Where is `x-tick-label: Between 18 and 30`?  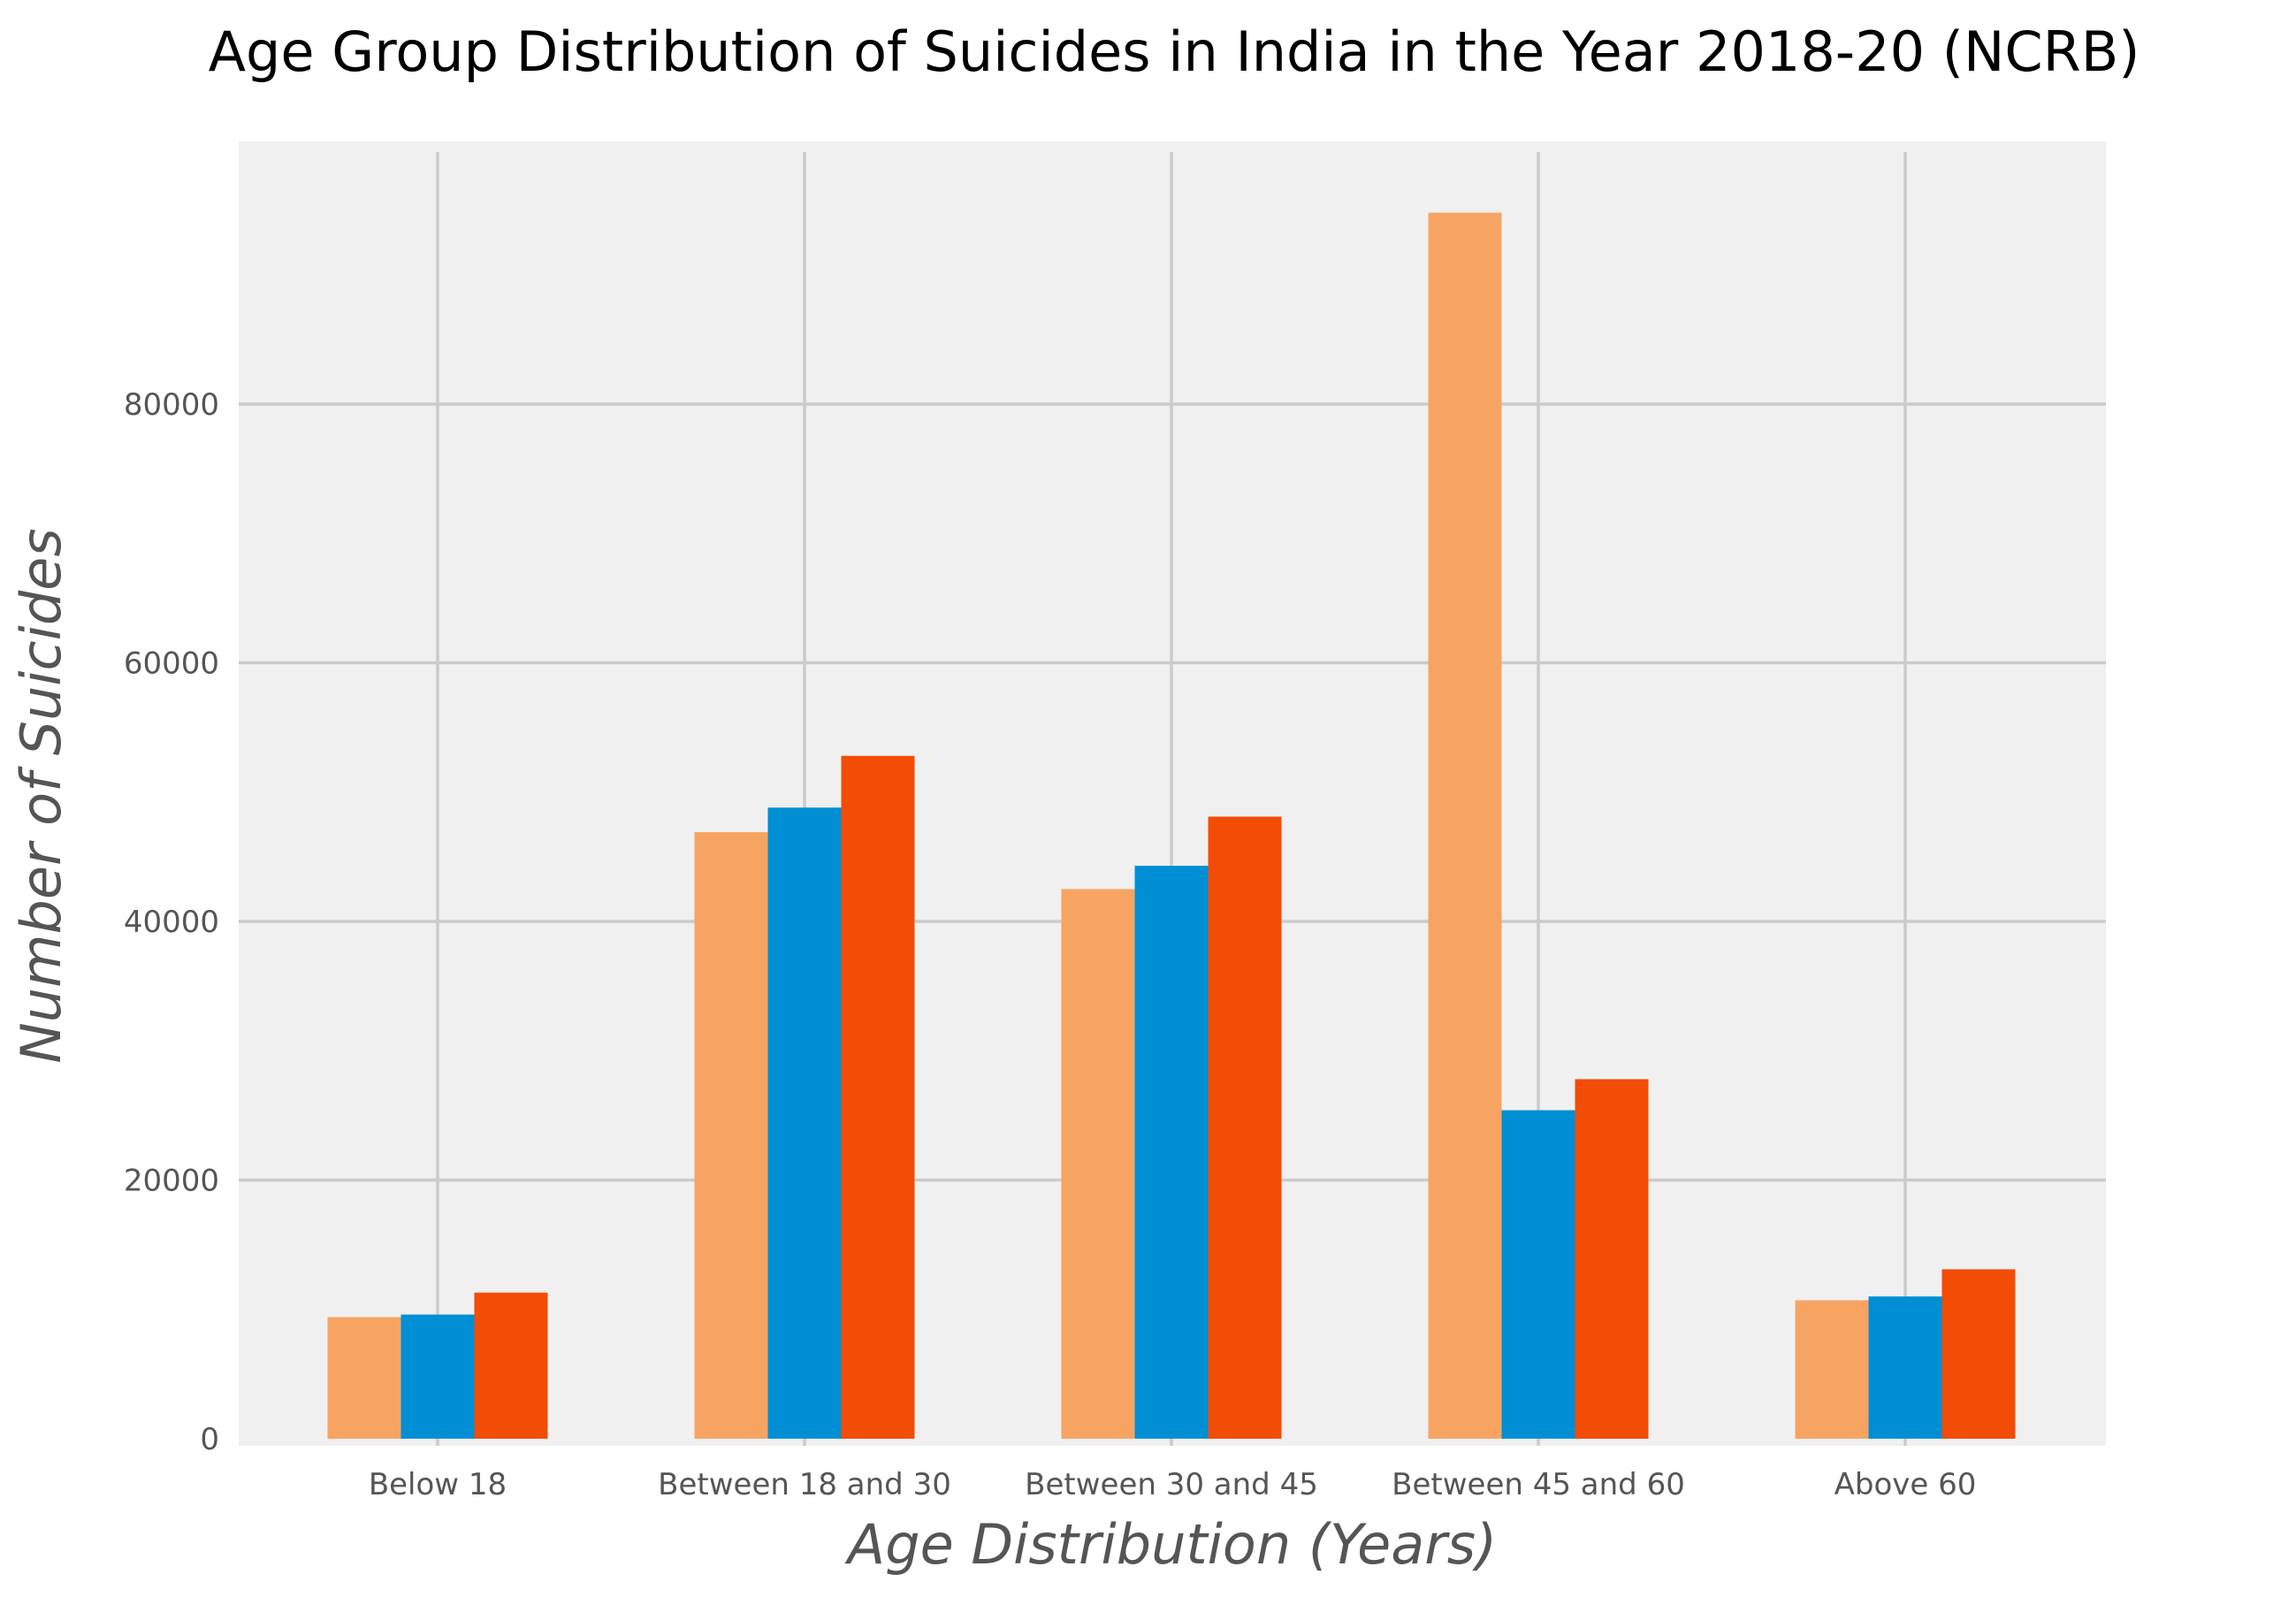
x-tick-label: Between 18 and 30 is located at coordinates (804, 1484).